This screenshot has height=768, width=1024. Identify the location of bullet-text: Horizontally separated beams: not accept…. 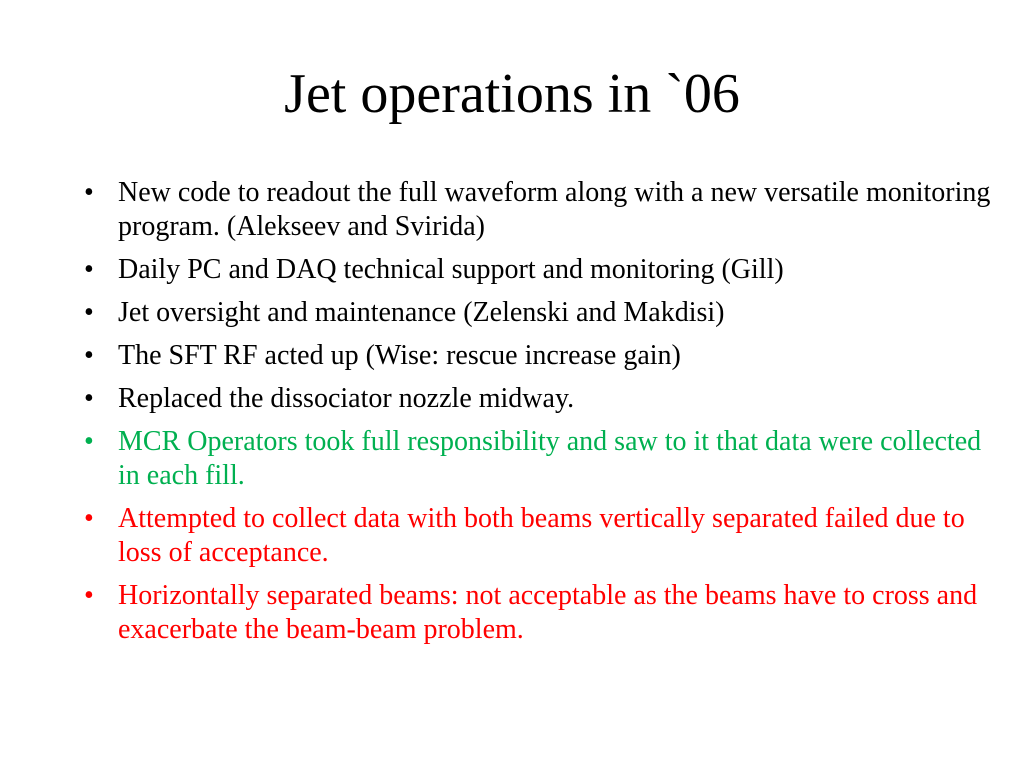
(548, 612).